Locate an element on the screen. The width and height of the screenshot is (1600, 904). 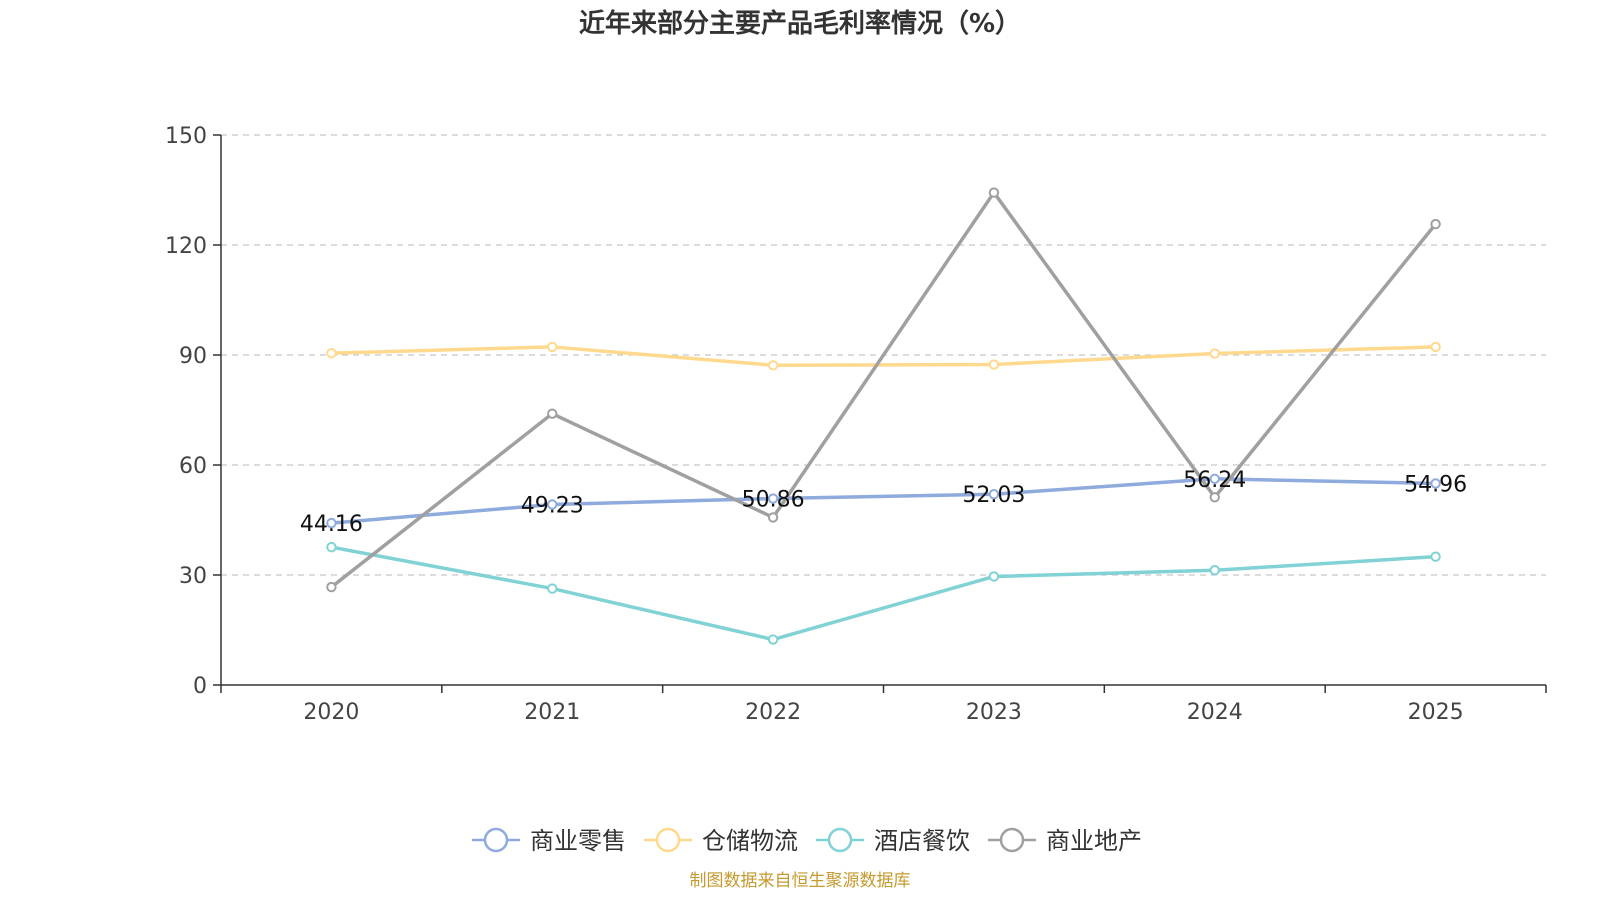
legend-item: 仓储物流 is located at coordinates (721, 841).